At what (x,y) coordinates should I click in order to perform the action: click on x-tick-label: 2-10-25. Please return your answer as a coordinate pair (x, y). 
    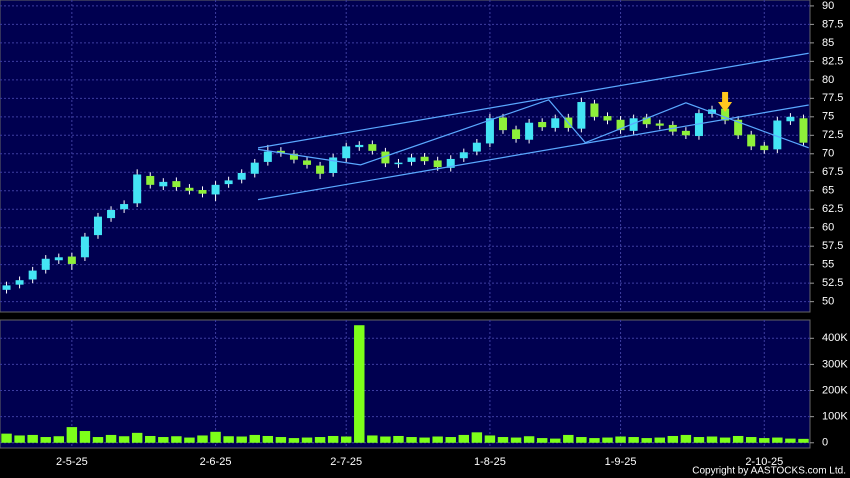
    Looking at the image, I should click on (764, 462).